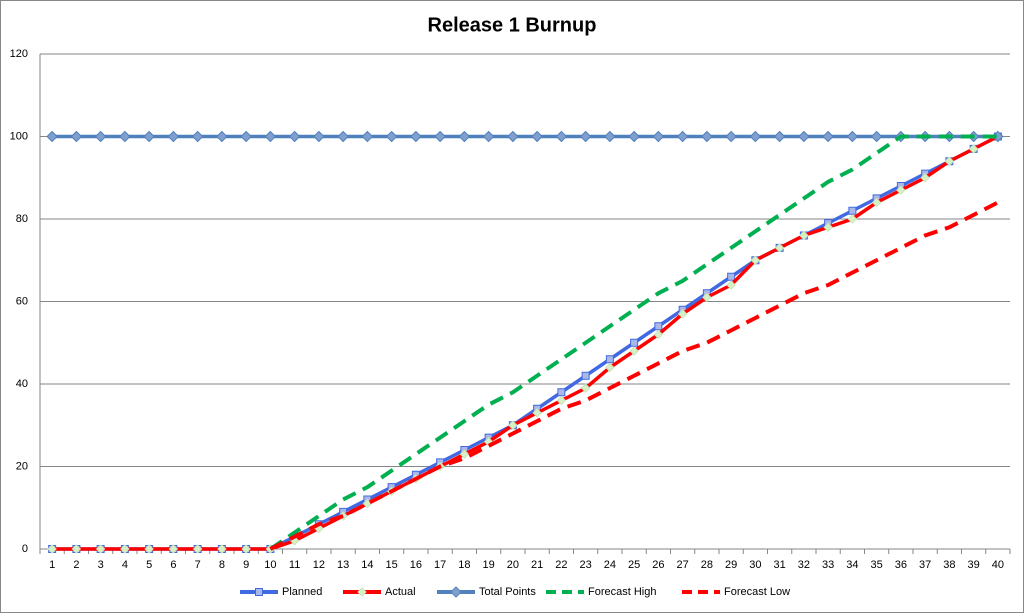 The height and width of the screenshot is (613, 1024). What do you see at coordinates (561, 565) in the screenshot?
I see `x-tick-label: 22` at bounding box center [561, 565].